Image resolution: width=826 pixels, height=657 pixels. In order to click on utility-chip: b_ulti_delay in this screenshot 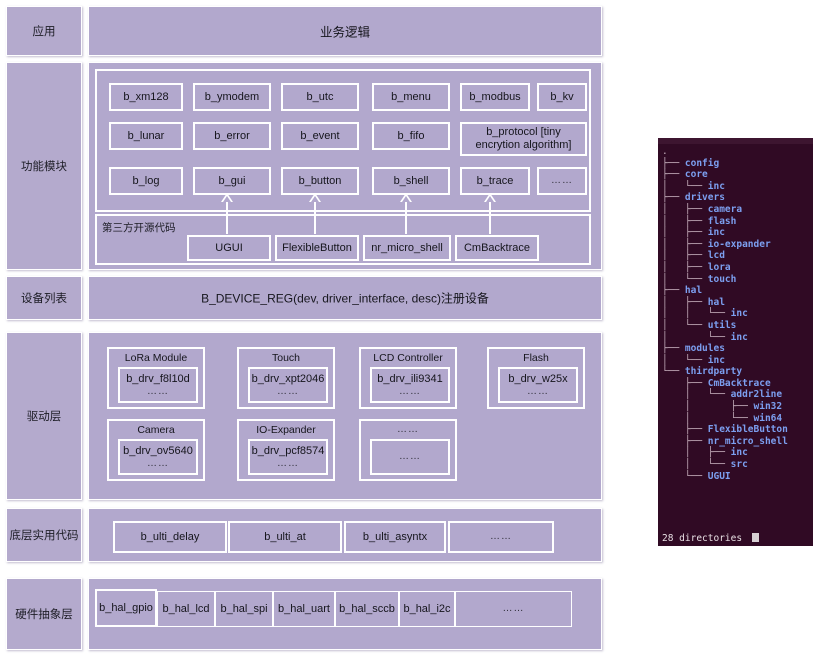, I will do `click(170, 537)`.